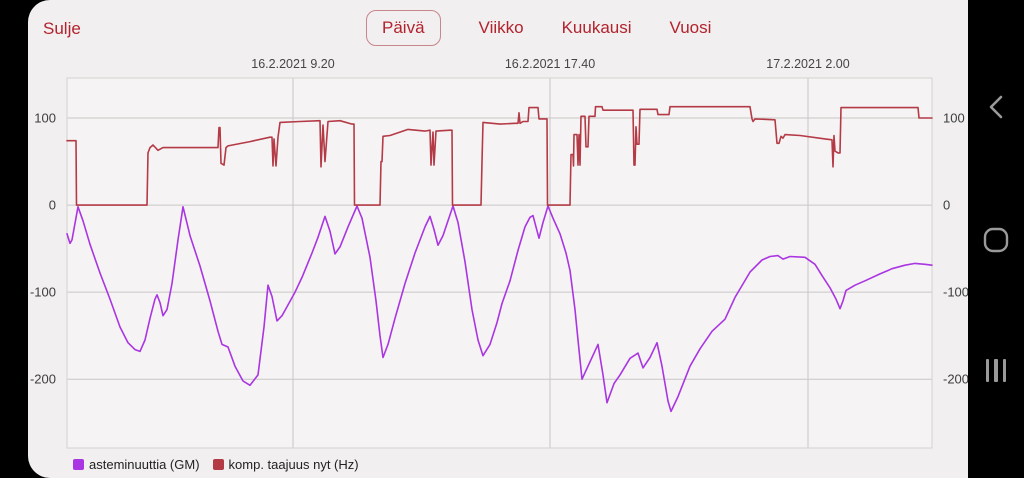 Image resolution: width=1024 pixels, height=478 pixels. Describe the element at coordinates (403, 28) in the screenshot. I see `tab-day: Päivä` at that location.